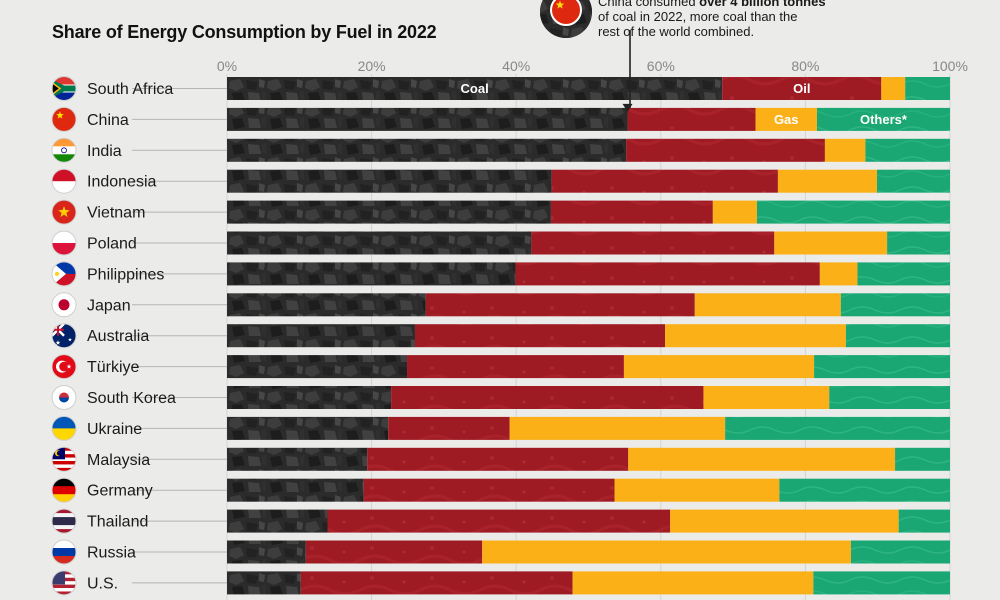 This screenshot has height=600, width=1000. What do you see at coordinates (64, 367) in the screenshot?
I see `flag-t-rkiye-icon` at bounding box center [64, 367].